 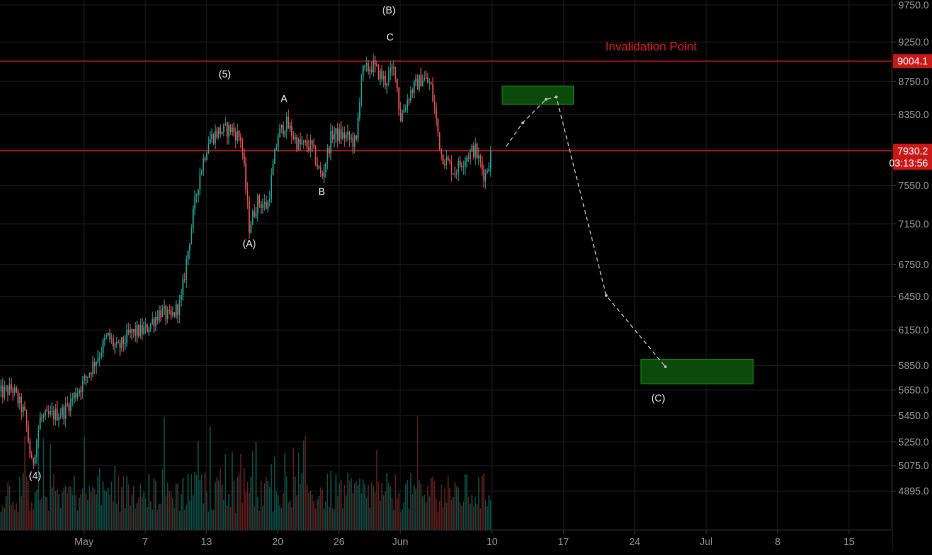 I want to click on price-tick-label: 7550.0, so click(x=913, y=186).